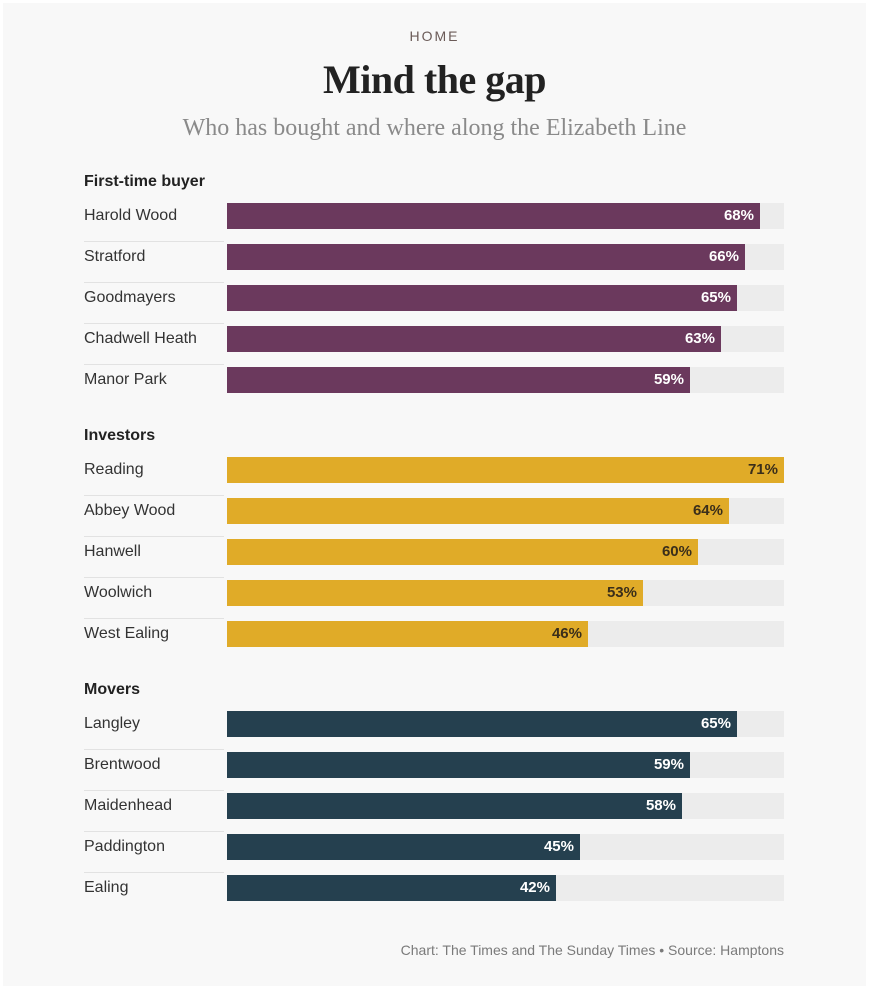 This screenshot has width=869, height=989. Describe the element at coordinates (738, 215) in the screenshot. I see `bar-value-label: 68%` at that location.